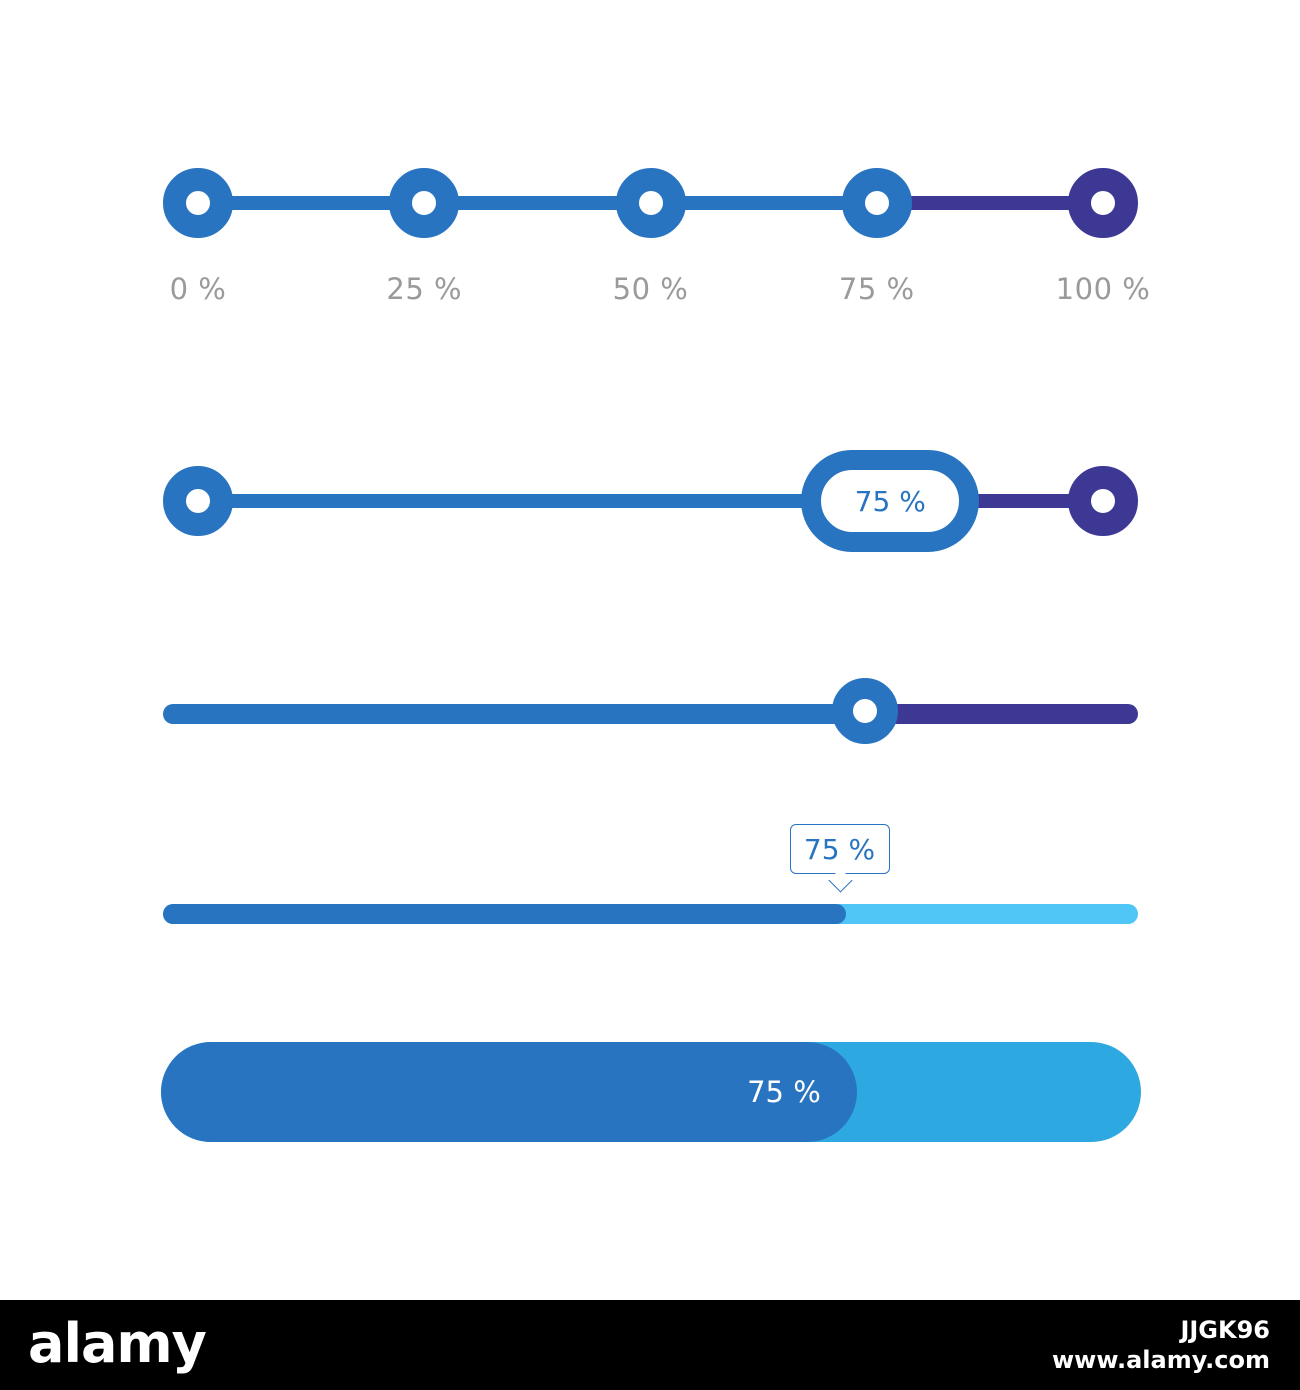 This screenshot has height=1390, width=1300. I want to click on pill-handle: 75 %, so click(890, 501).